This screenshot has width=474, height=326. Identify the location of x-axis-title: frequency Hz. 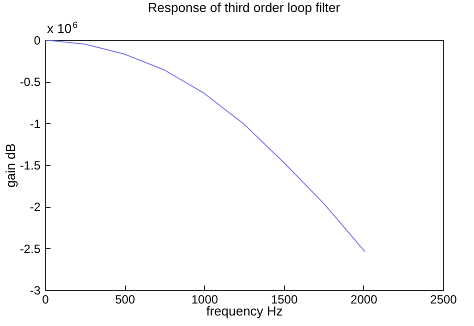
(244, 311).